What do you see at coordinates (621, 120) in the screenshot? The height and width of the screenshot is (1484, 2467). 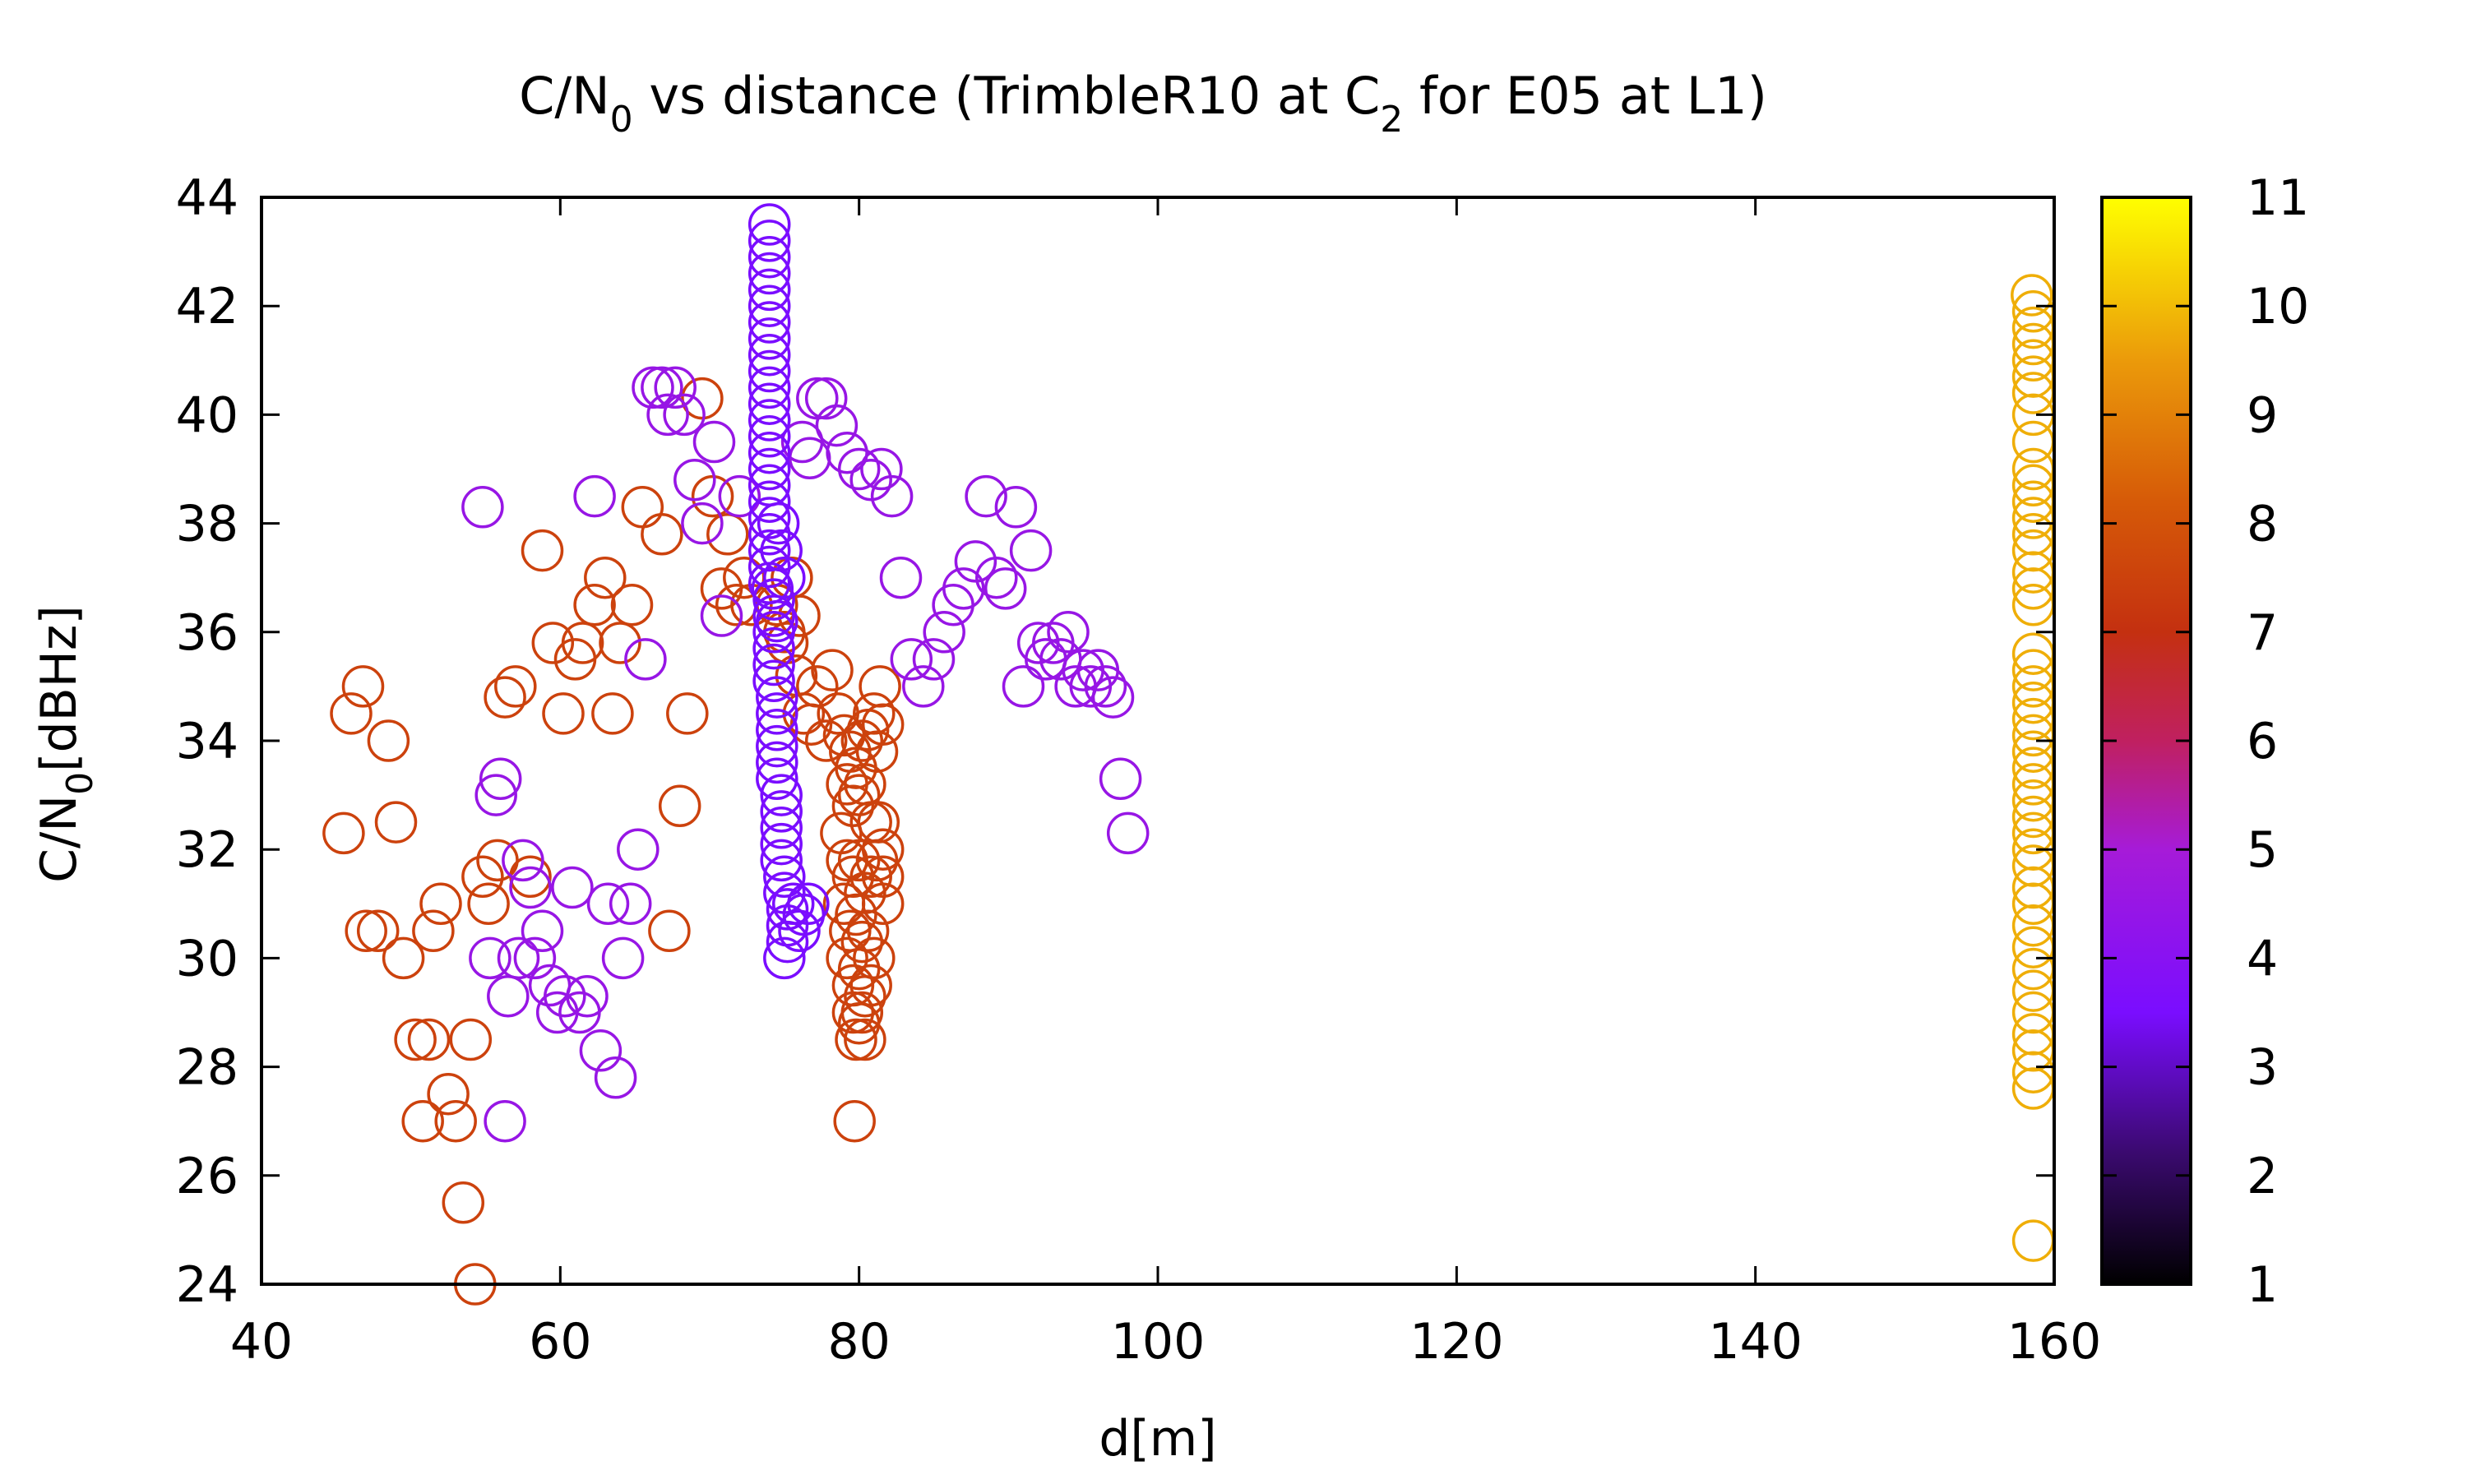 I see `title-subscript: 0` at bounding box center [621, 120].